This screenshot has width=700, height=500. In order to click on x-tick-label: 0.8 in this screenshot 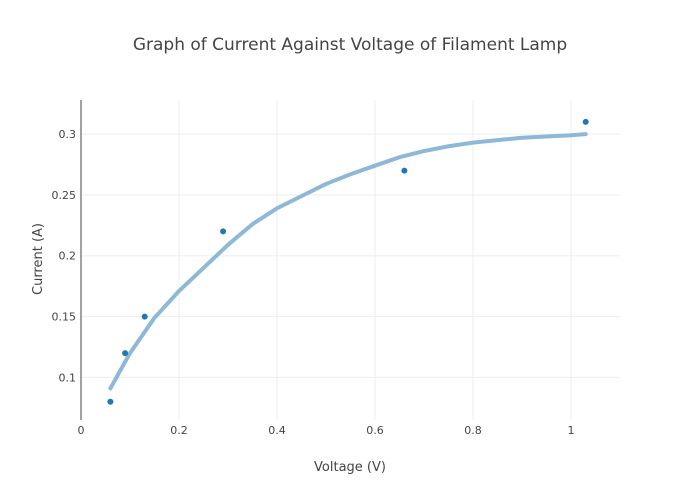, I will do `click(473, 430)`.